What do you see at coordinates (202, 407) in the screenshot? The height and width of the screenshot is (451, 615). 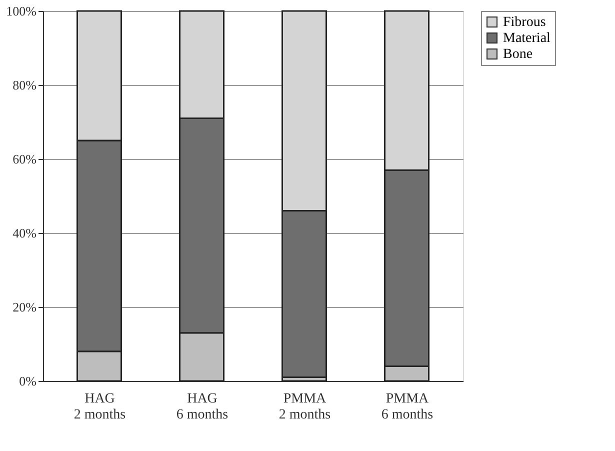 I see `x-tick-label: HAG 6 months` at bounding box center [202, 407].